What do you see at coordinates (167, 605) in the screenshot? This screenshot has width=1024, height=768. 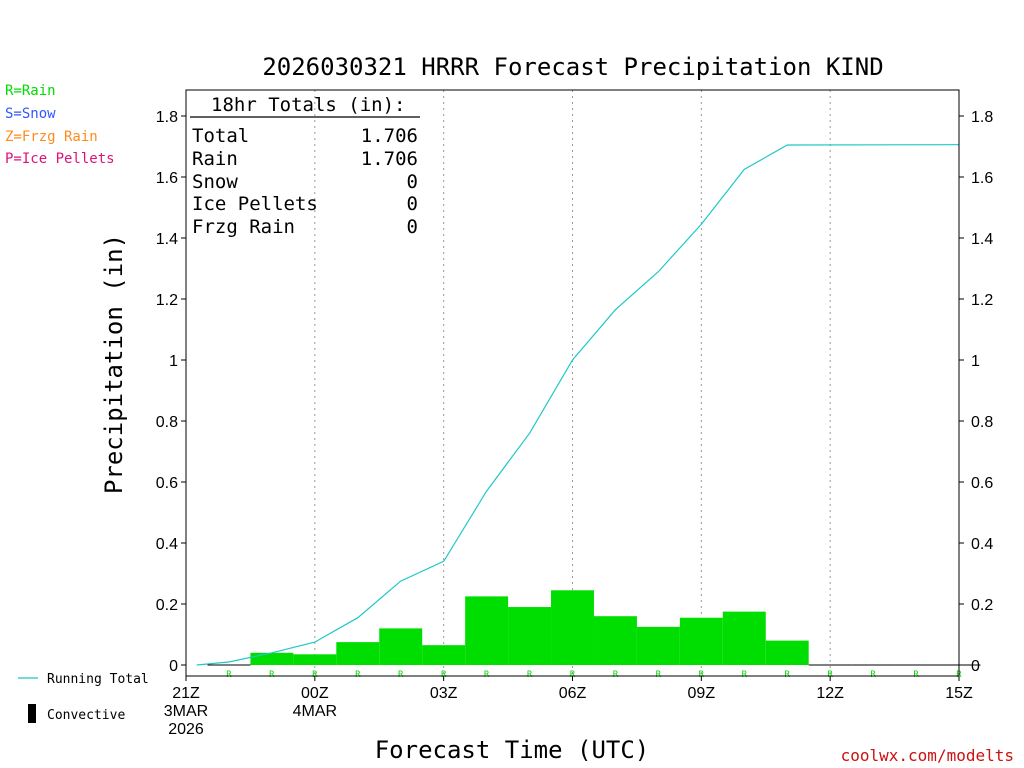 I see `y-tick-label-left: 0.2` at bounding box center [167, 605].